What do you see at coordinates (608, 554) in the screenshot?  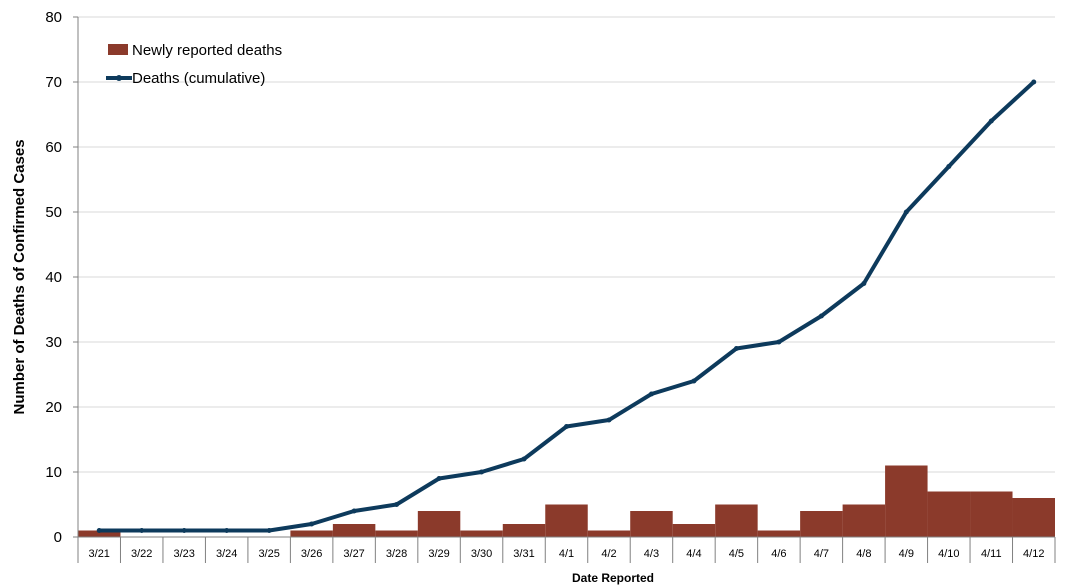 I see `x-tick-label: 4/2` at bounding box center [608, 554].